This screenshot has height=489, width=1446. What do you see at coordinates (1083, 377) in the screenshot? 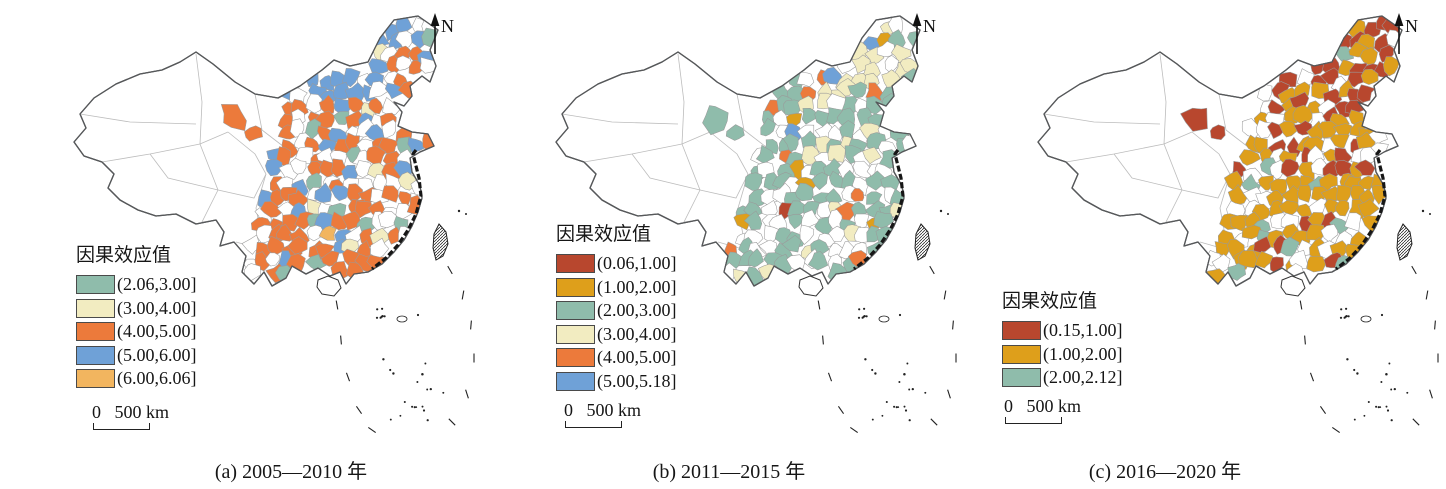
I see `legend-range-label: (2.00,2.12]` at bounding box center [1083, 377].